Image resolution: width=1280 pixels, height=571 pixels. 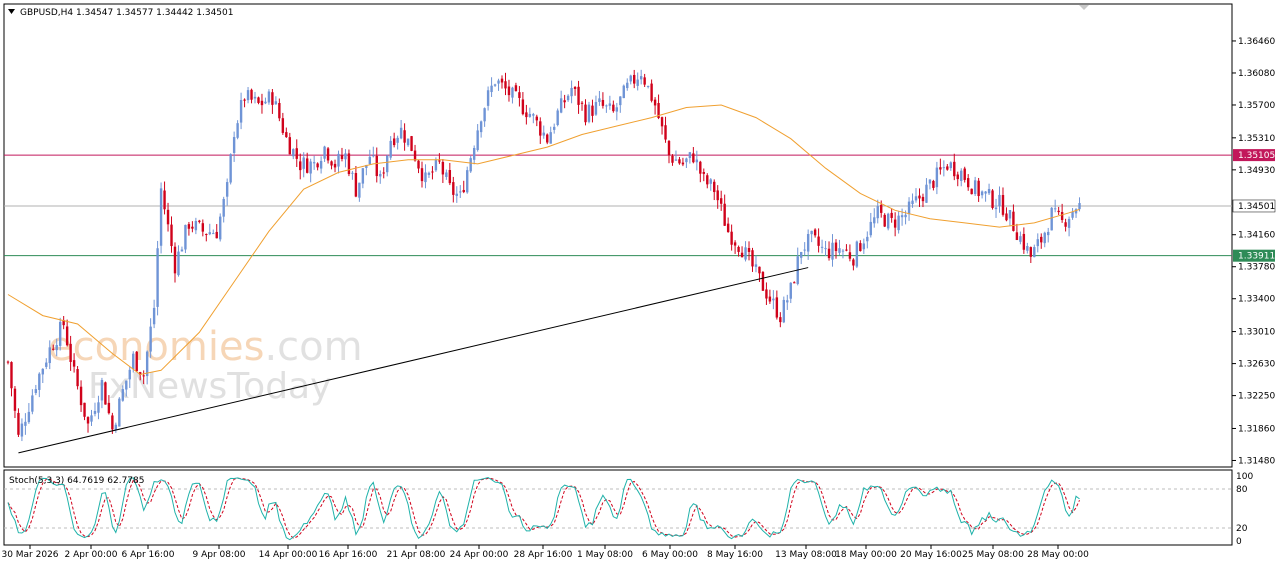 What do you see at coordinates (348, 555) in the screenshot?
I see `time-tick-label: 16 Apr 16:00` at bounding box center [348, 555].